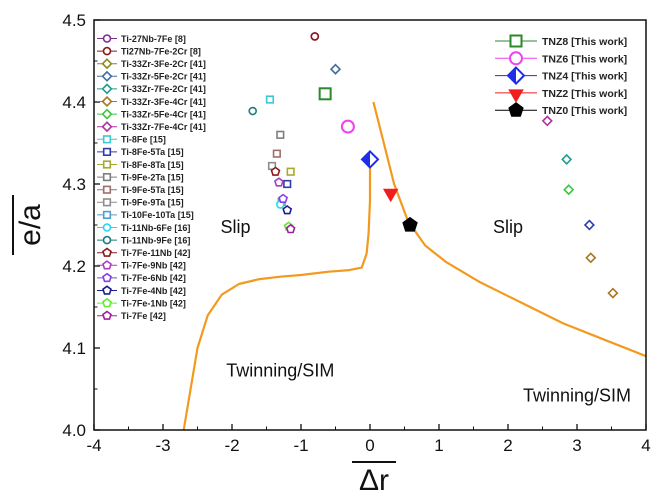 This screenshot has width=651, height=497. I want to click on legend-label: TNZ2 [This work], so click(584, 94).